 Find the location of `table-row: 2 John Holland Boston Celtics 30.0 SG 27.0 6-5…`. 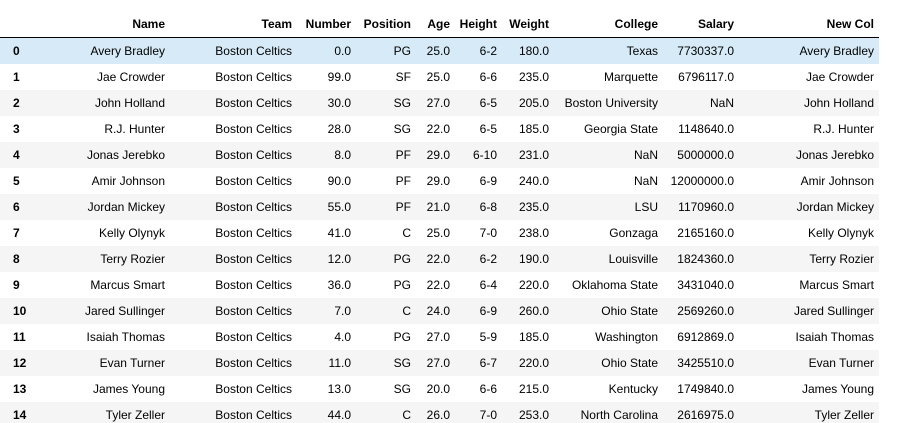

table-row: 2 John Holland Boston Celtics 30.0 SG 27.0 6-5… is located at coordinates (439, 103).